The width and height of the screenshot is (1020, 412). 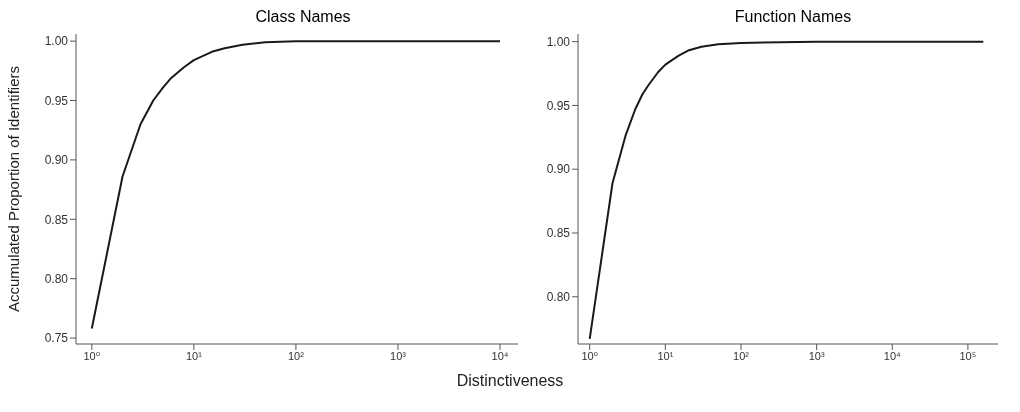 I want to click on x-axis-title: Distinctiveness, so click(x=510, y=381).